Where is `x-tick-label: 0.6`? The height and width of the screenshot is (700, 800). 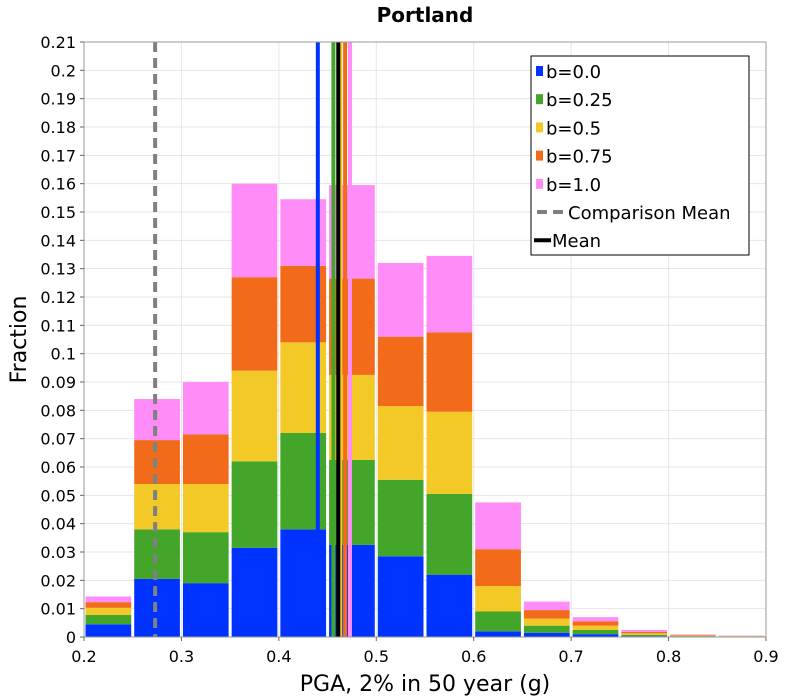
x-tick-label: 0.6 is located at coordinates (473, 656).